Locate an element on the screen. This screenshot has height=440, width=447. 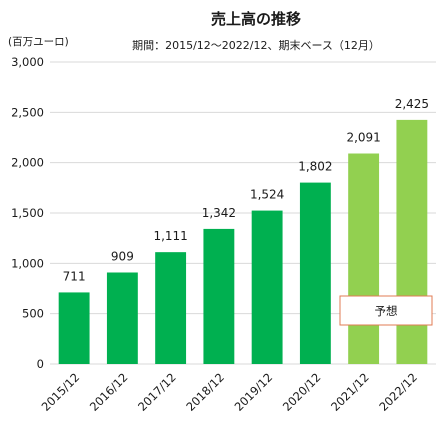
x-tick-label: 2020/12 is located at coordinates (302, 392).